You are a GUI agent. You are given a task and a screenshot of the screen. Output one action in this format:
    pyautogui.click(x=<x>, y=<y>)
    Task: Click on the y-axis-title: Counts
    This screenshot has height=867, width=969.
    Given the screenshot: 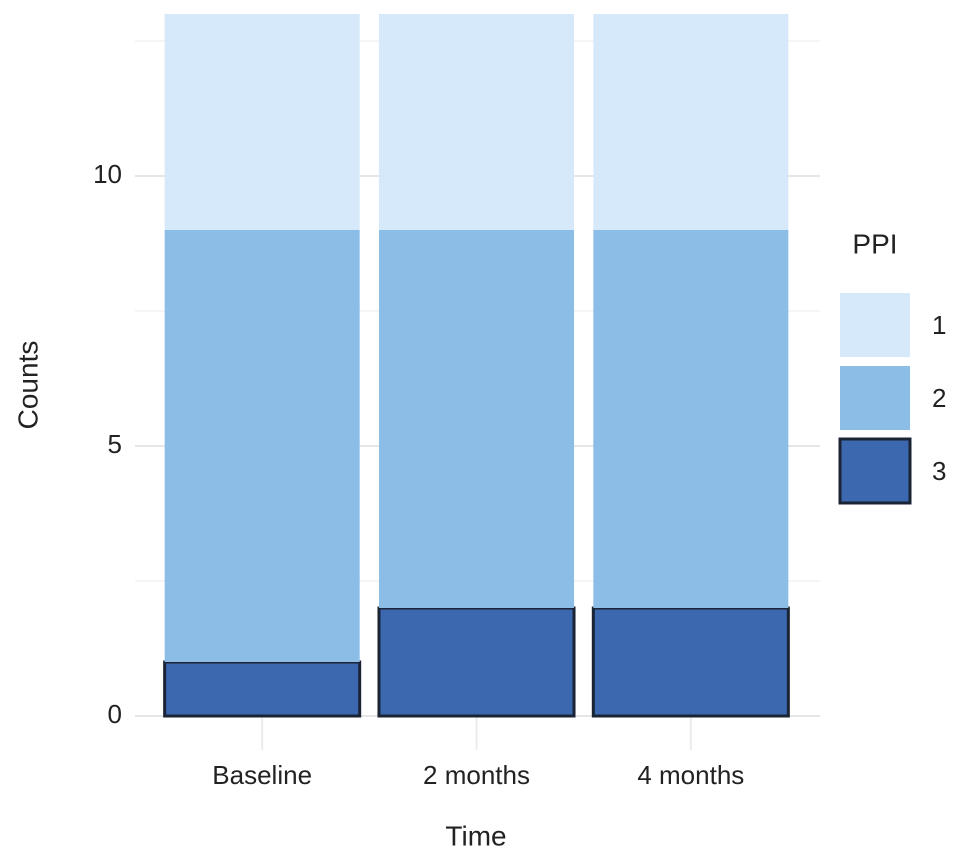 What is the action you would take?
    pyautogui.click(x=27, y=385)
    